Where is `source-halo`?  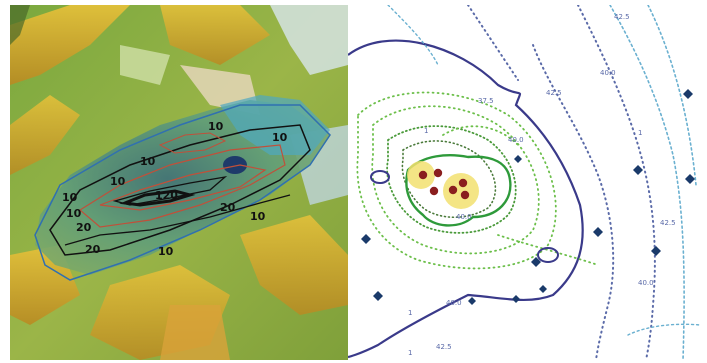
source-halo is located at coordinates (461, 191).